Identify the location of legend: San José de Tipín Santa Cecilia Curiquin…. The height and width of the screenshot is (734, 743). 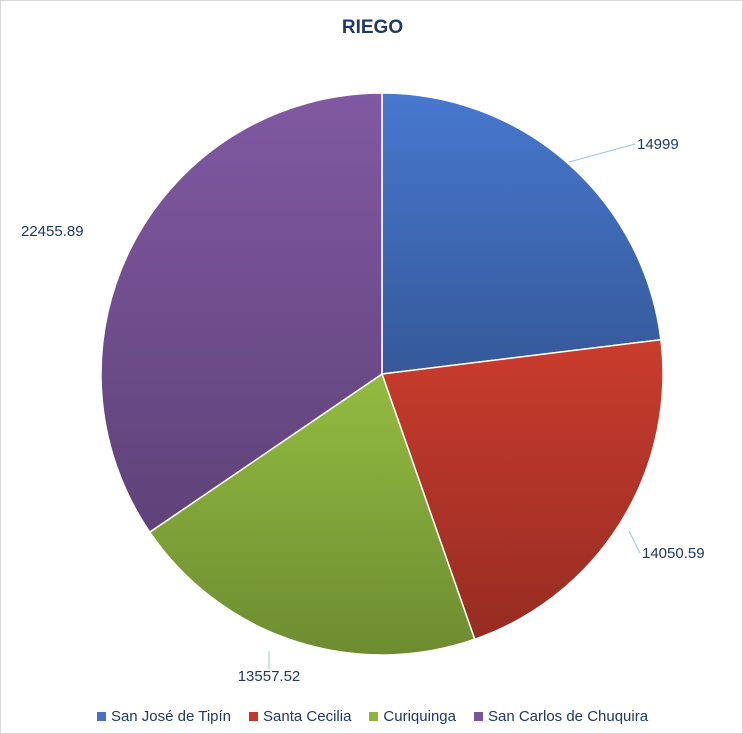
(372, 716).